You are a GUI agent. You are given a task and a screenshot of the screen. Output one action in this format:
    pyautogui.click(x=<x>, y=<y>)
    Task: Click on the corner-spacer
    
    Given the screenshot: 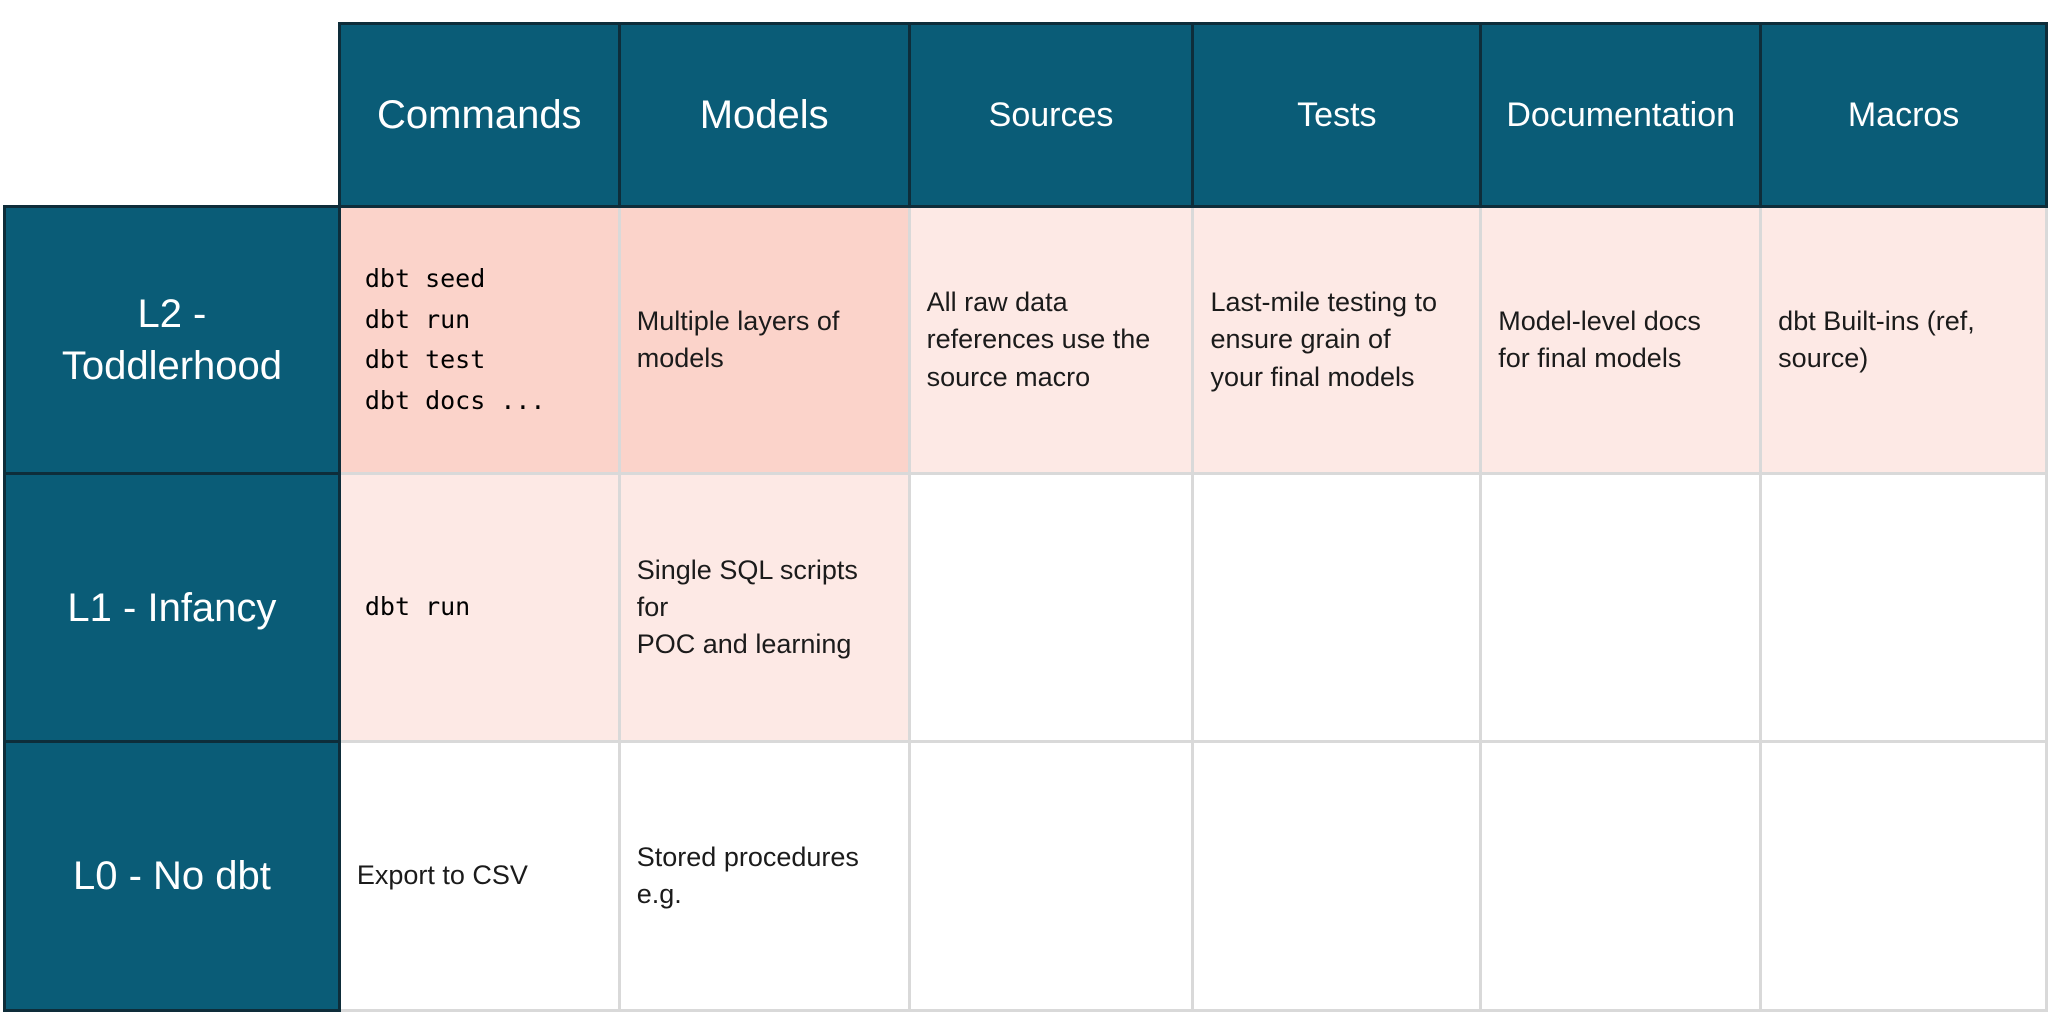 What is the action you would take?
    pyautogui.click(x=172, y=115)
    